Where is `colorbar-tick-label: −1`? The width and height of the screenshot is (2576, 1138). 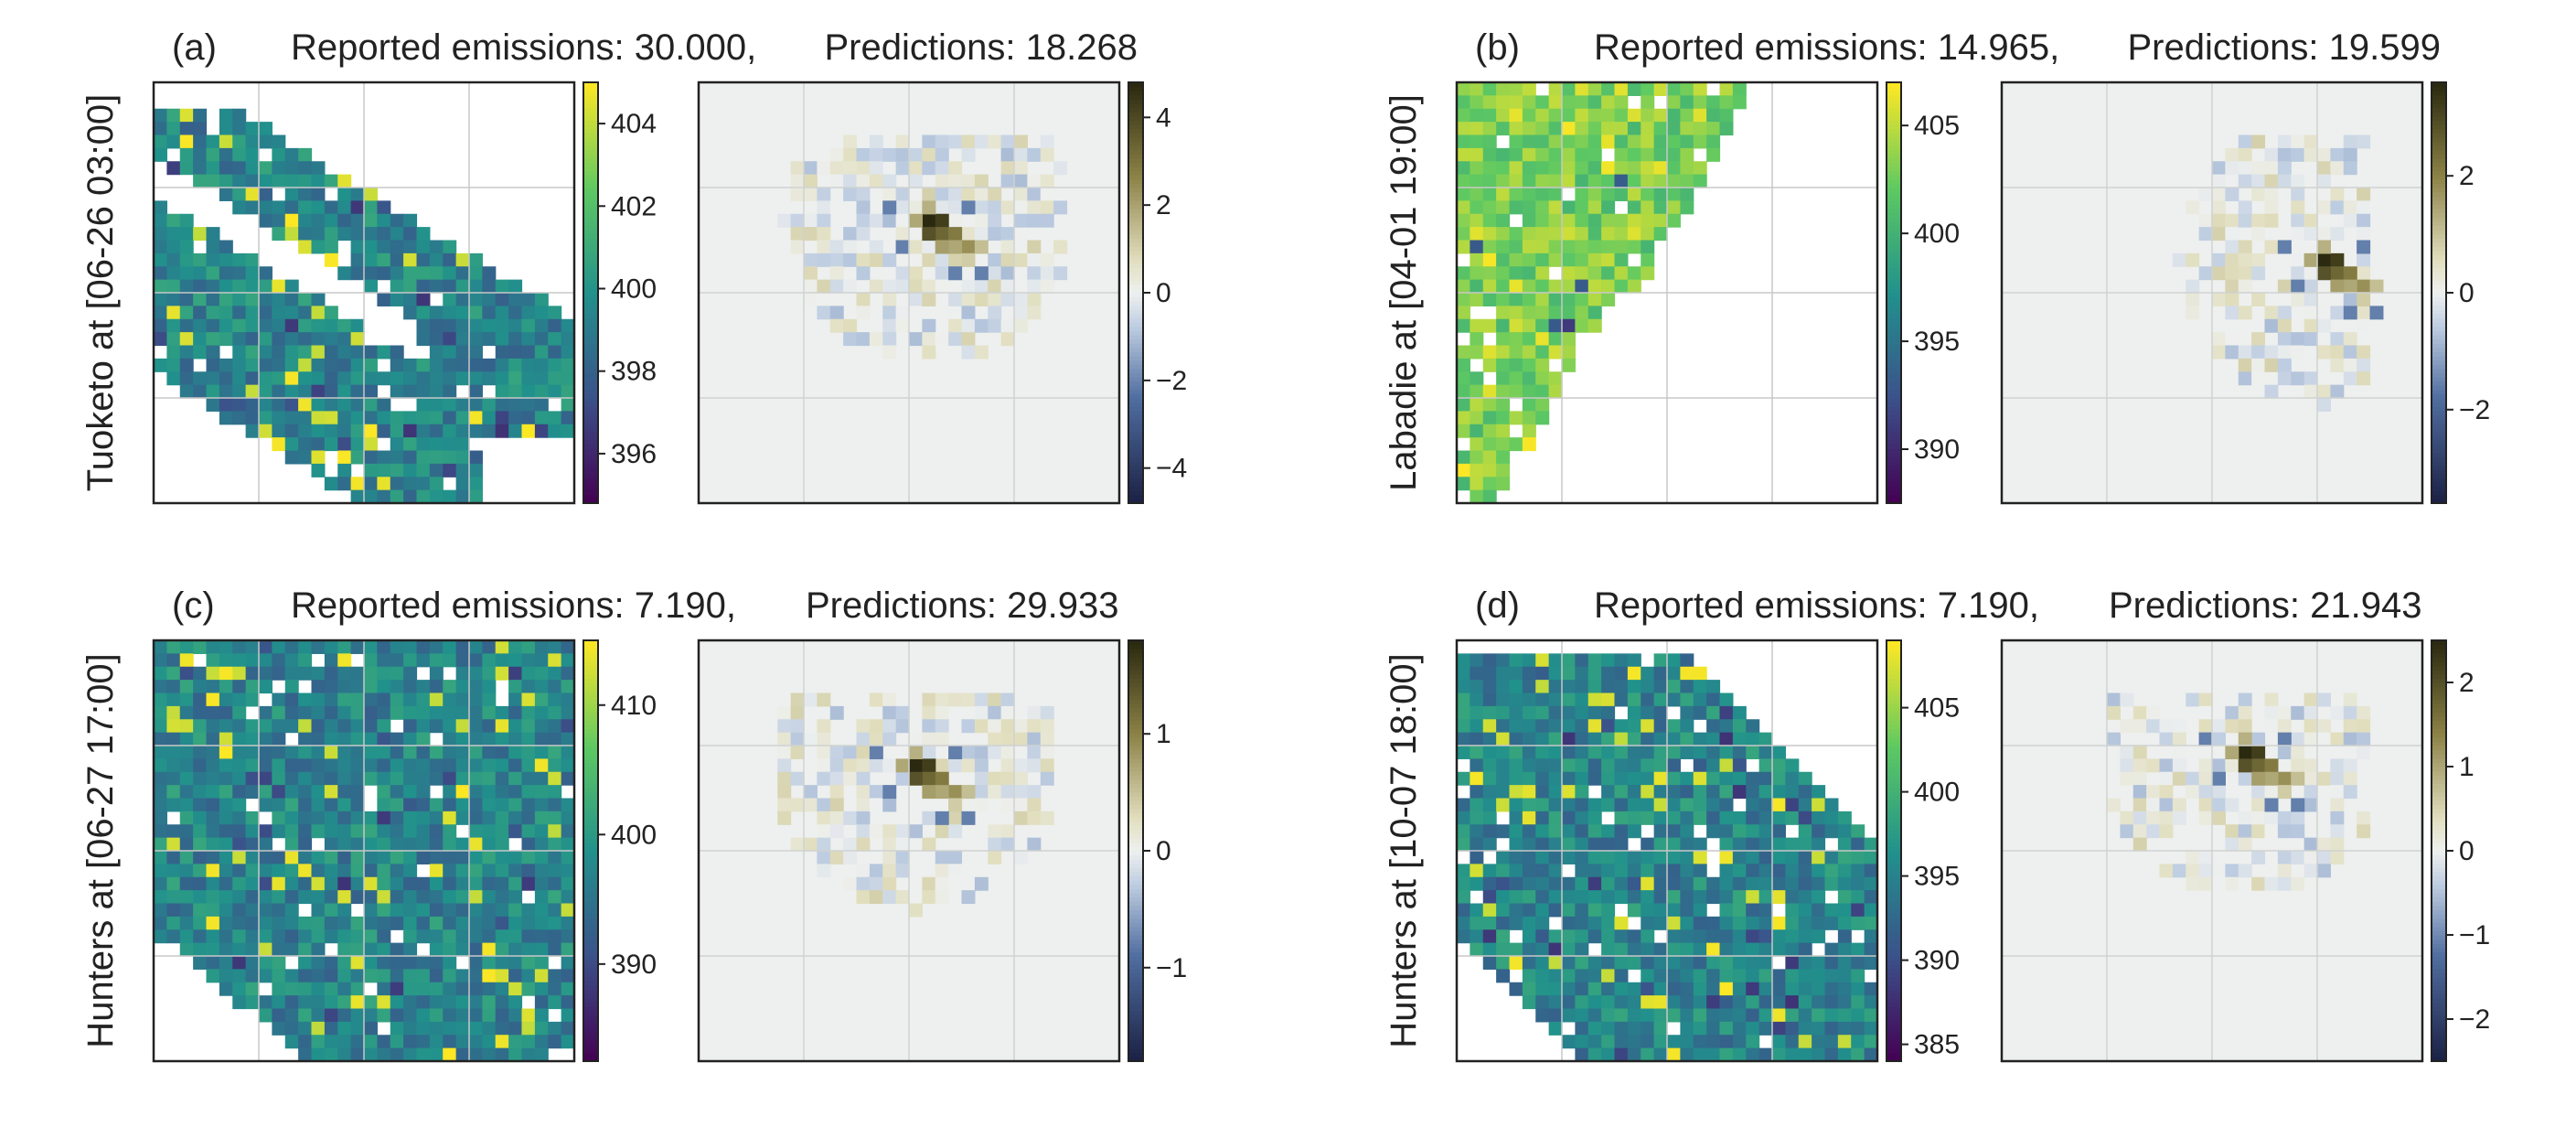 colorbar-tick-label: −1 is located at coordinates (2474, 935).